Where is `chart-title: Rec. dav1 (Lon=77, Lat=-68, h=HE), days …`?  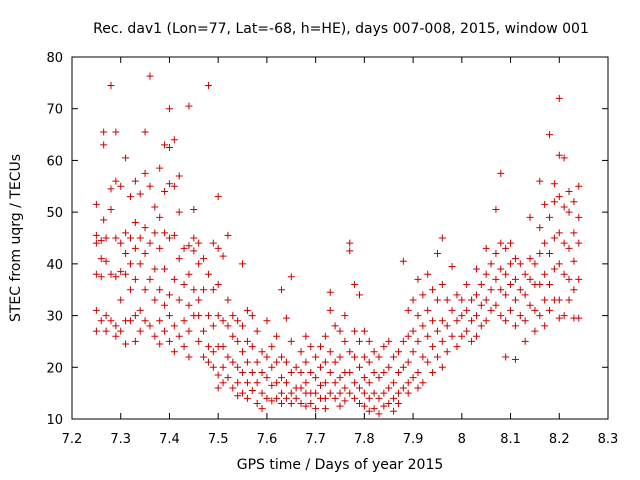 chart-title: Rec. dav1 (Lon=77, Lat=-68, h=HE), days … is located at coordinates (341, 29).